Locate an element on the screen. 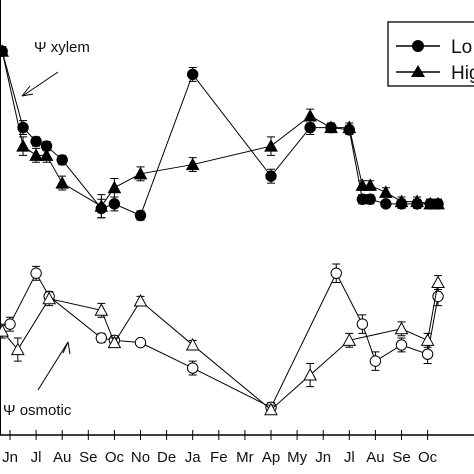  filled-circle-icon is located at coordinates (418, 46).